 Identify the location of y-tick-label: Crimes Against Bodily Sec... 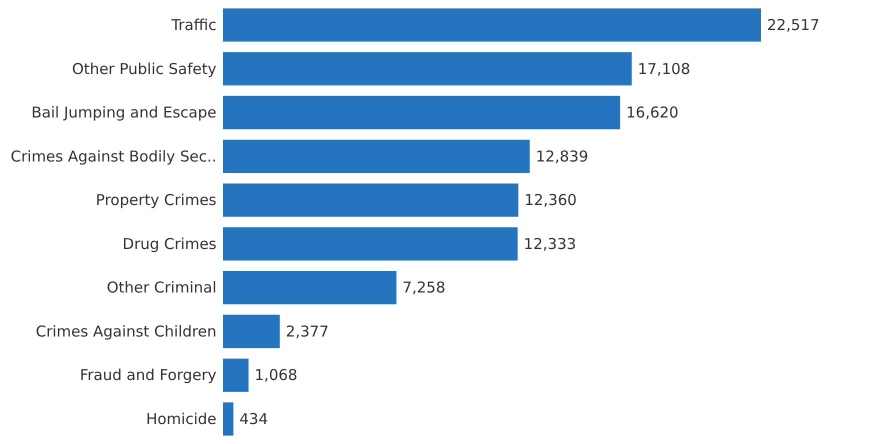
(113, 156).